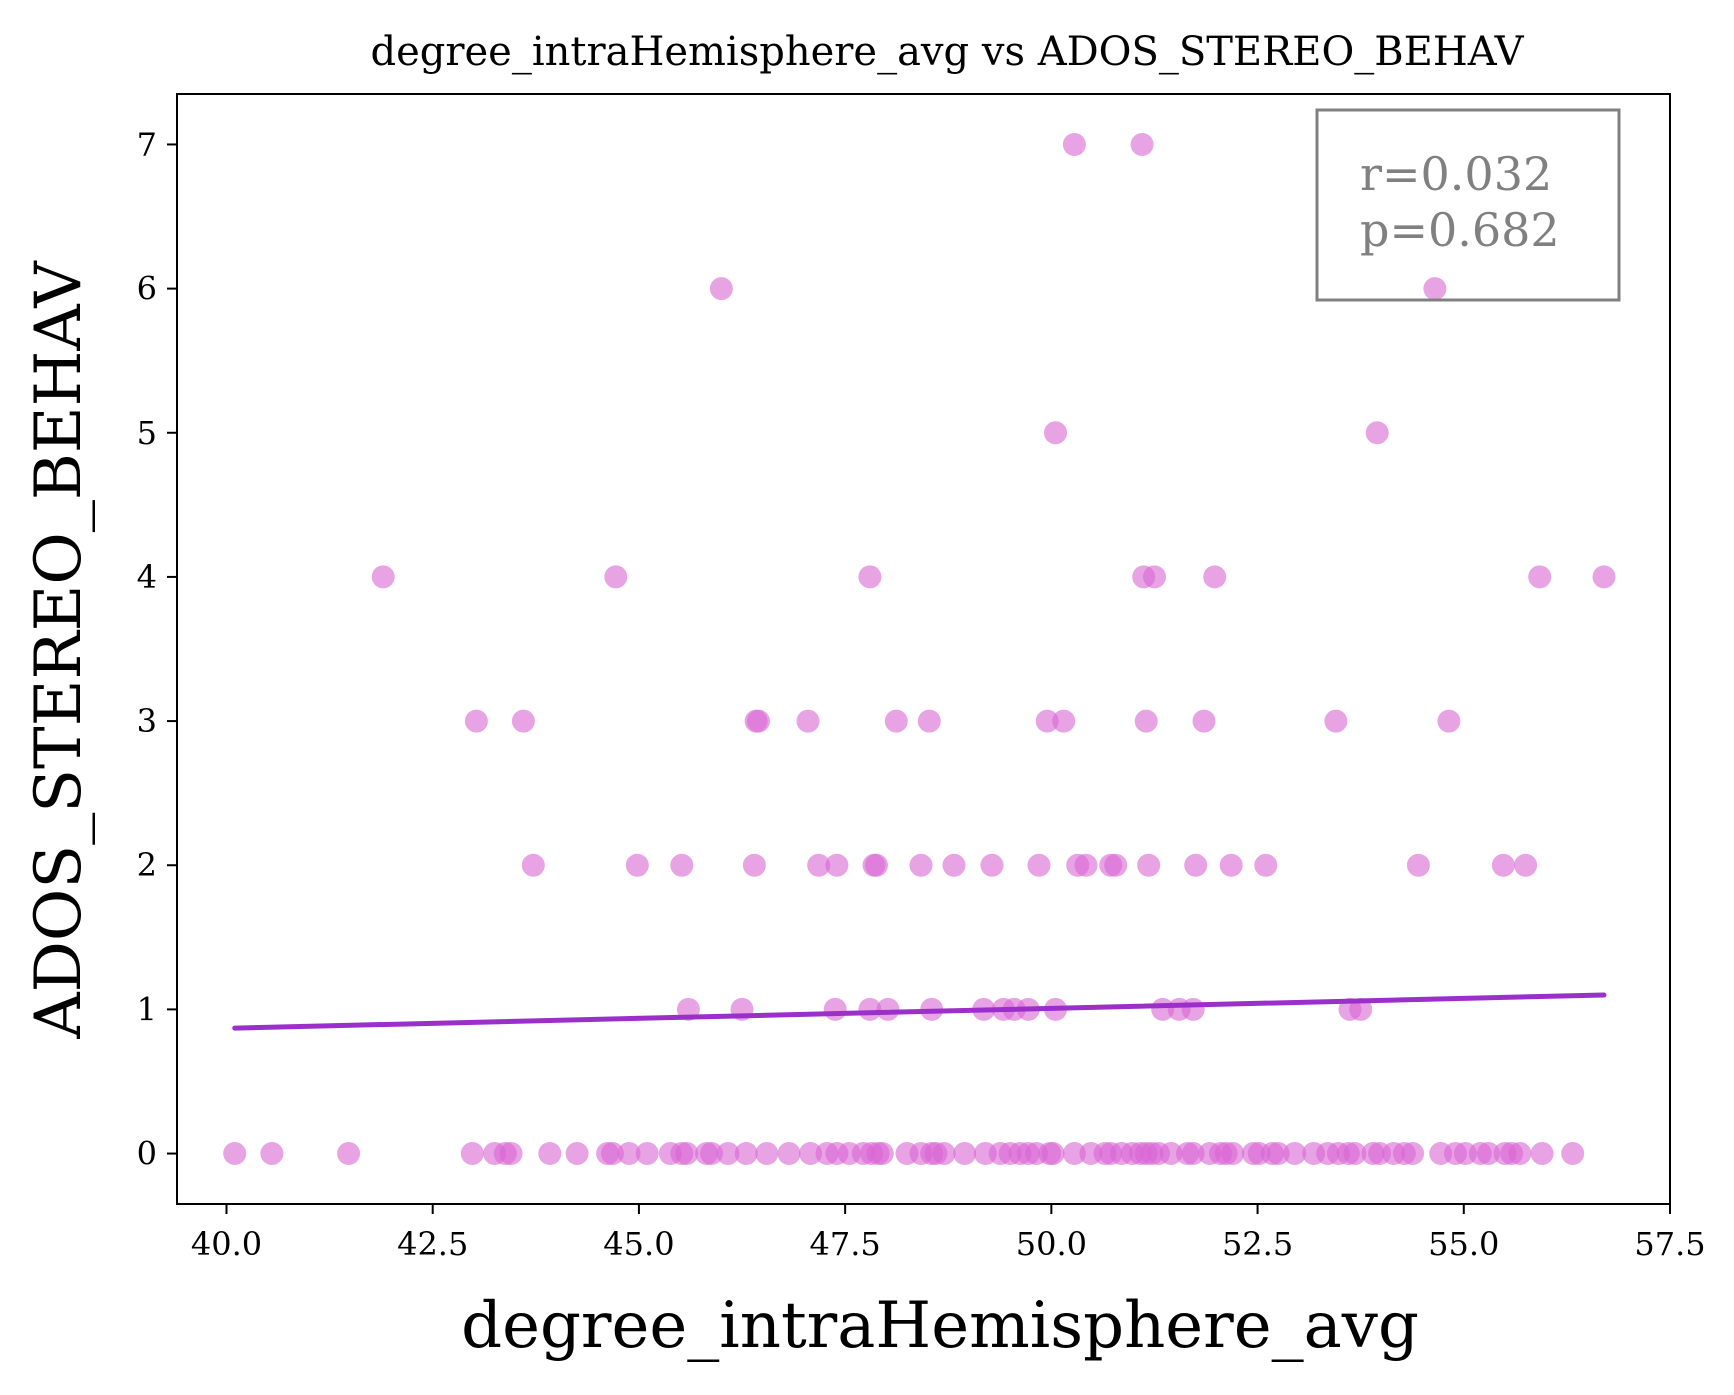 The height and width of the screenshot is (1395, 1734). I want to click on y-tick-label: 2, so click(147, 865).